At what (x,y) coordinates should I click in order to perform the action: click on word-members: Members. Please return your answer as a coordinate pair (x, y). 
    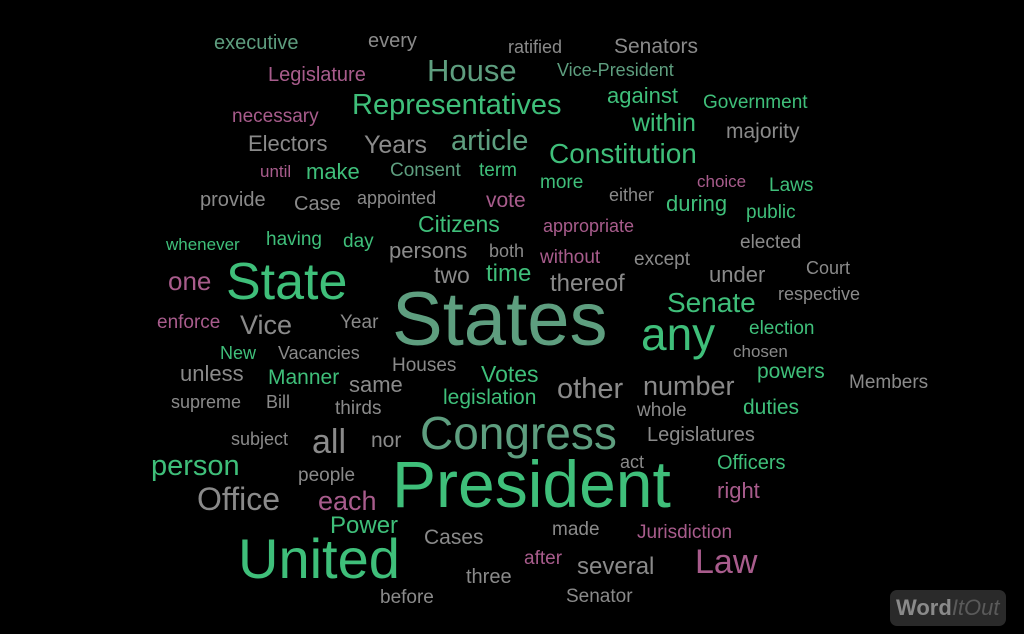
    Looking at the image, I should click on (889, 382).